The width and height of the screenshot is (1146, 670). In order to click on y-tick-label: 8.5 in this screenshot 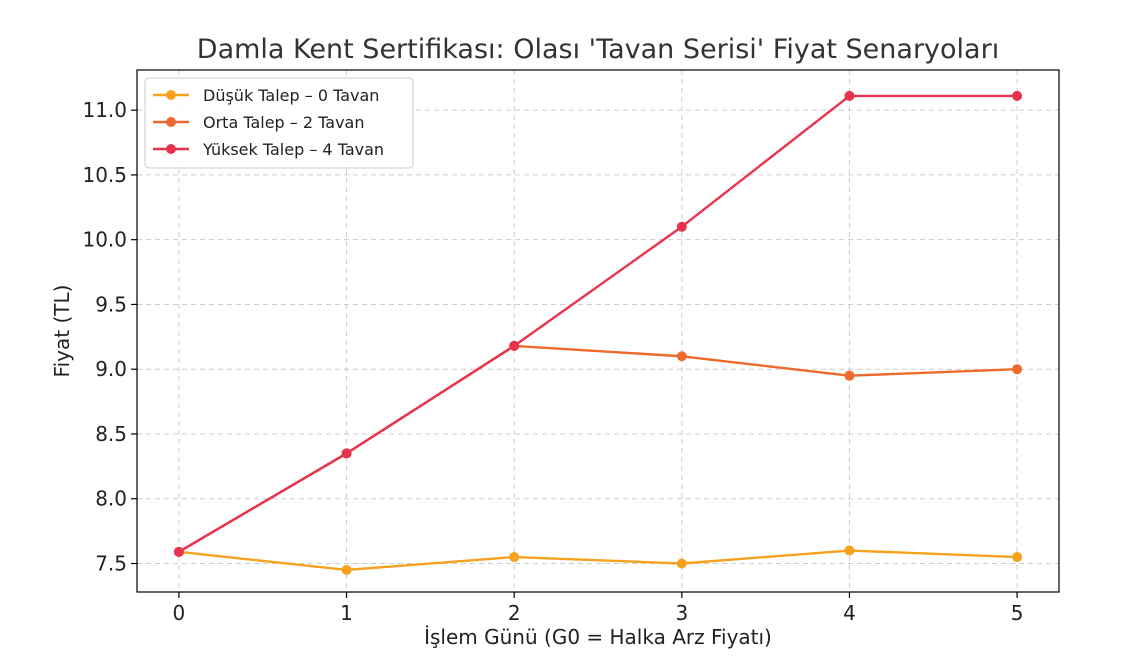, I will do `click(111, 434)`.